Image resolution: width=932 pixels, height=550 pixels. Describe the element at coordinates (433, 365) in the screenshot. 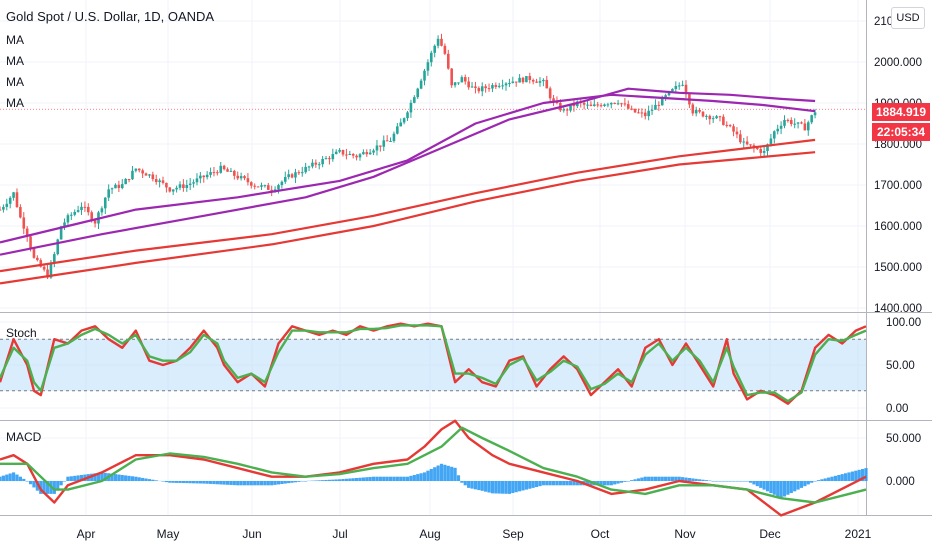

I see `stoch-band` at that location.